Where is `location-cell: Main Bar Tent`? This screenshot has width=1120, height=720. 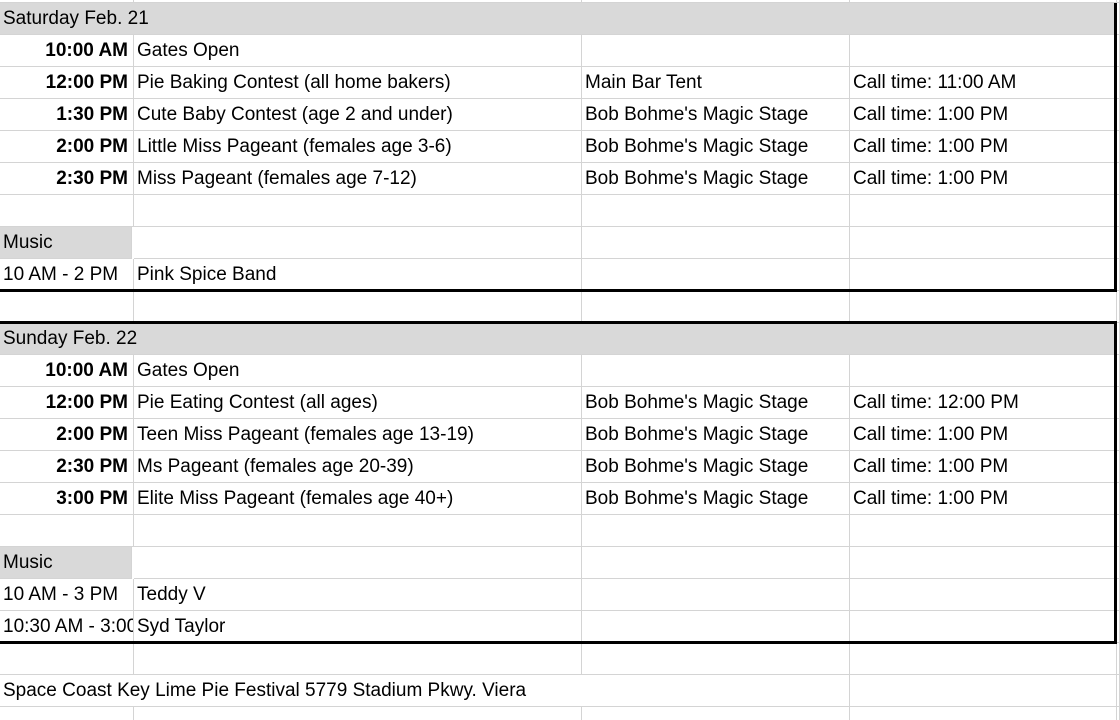
location-cell: Main Bar Tent is located at coordinates (716, 83).